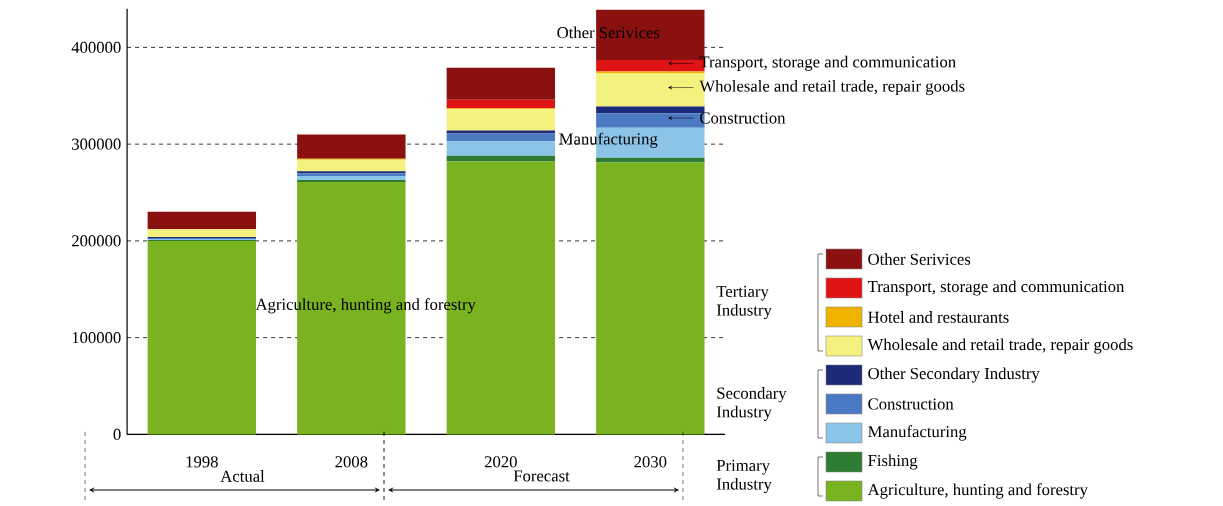  Describe the element at coordinates (96, 338) in the screenshot. I see `y-tick-label: 100000` at that location.